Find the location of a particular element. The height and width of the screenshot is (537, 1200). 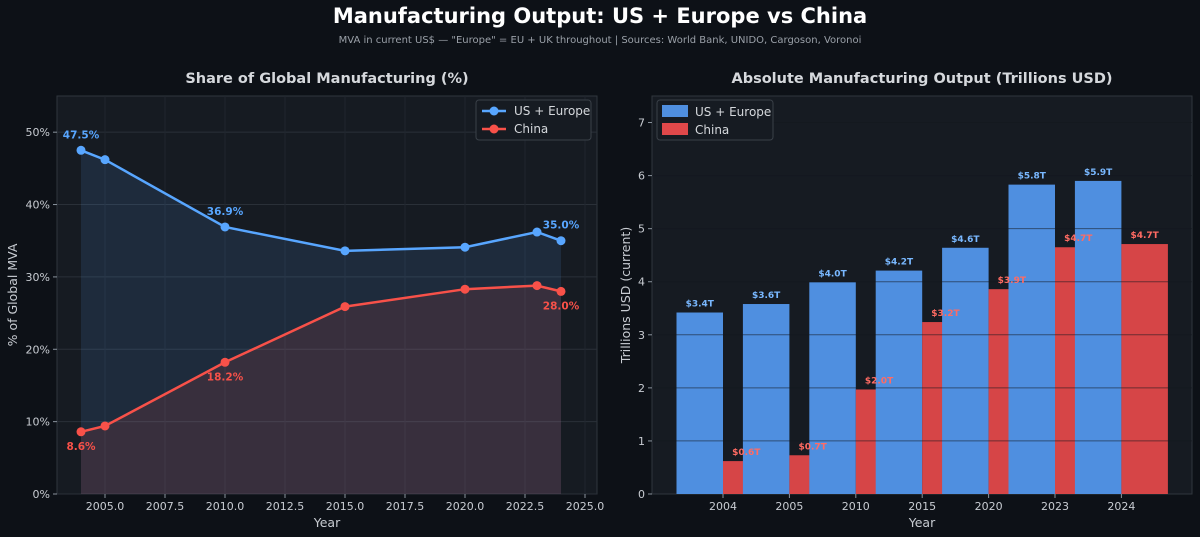

left-chart-title: Share of Global Manufacturing (%) is located at coordinates (326, 79).